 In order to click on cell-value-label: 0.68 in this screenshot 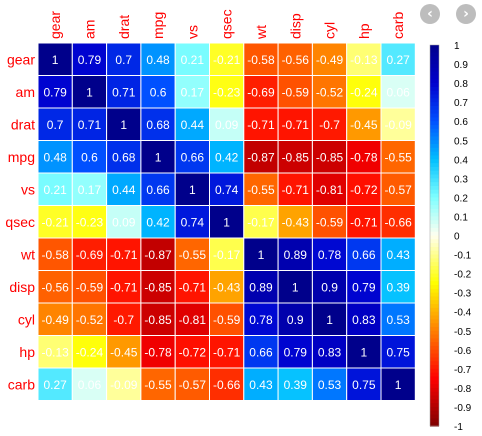, I will do `click(124, 157)`.